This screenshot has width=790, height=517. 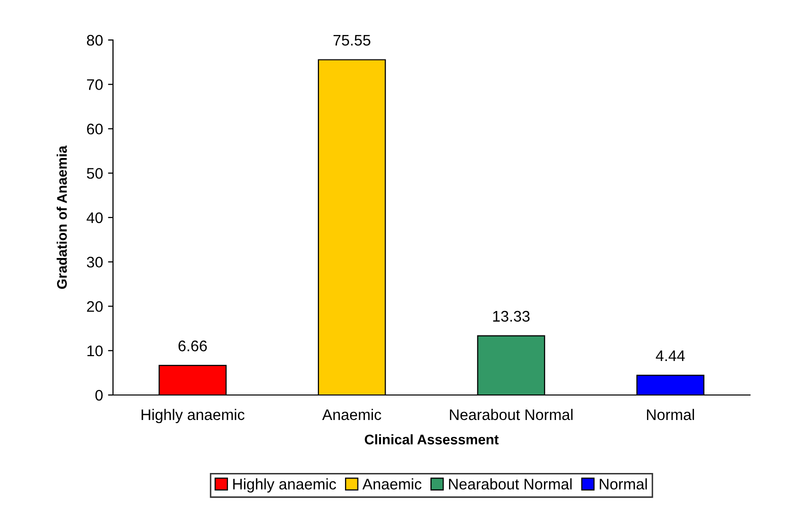 What do you see at coordinates (392, 484) in the screenshot?
I see `legend-label: Anaemic` at bounding box center [392, 484].